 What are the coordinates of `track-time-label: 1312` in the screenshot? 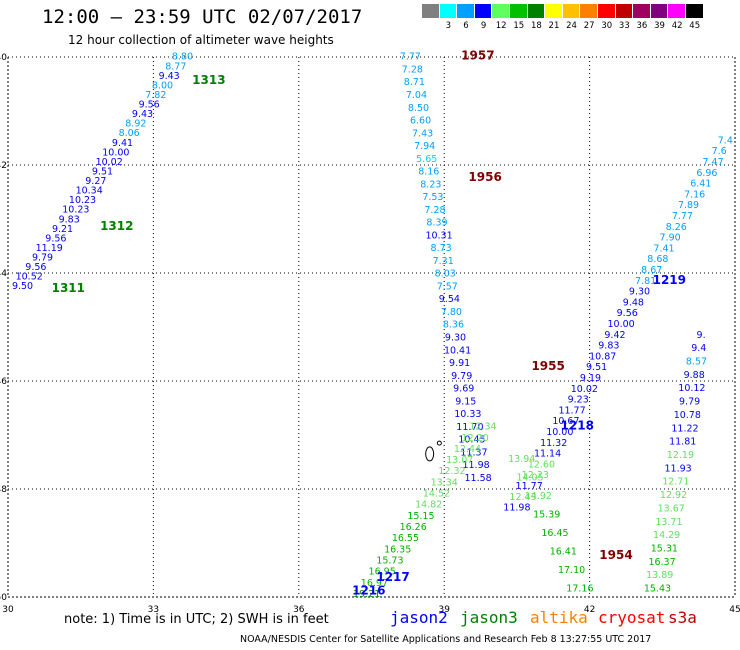 It's located at (116, 226).